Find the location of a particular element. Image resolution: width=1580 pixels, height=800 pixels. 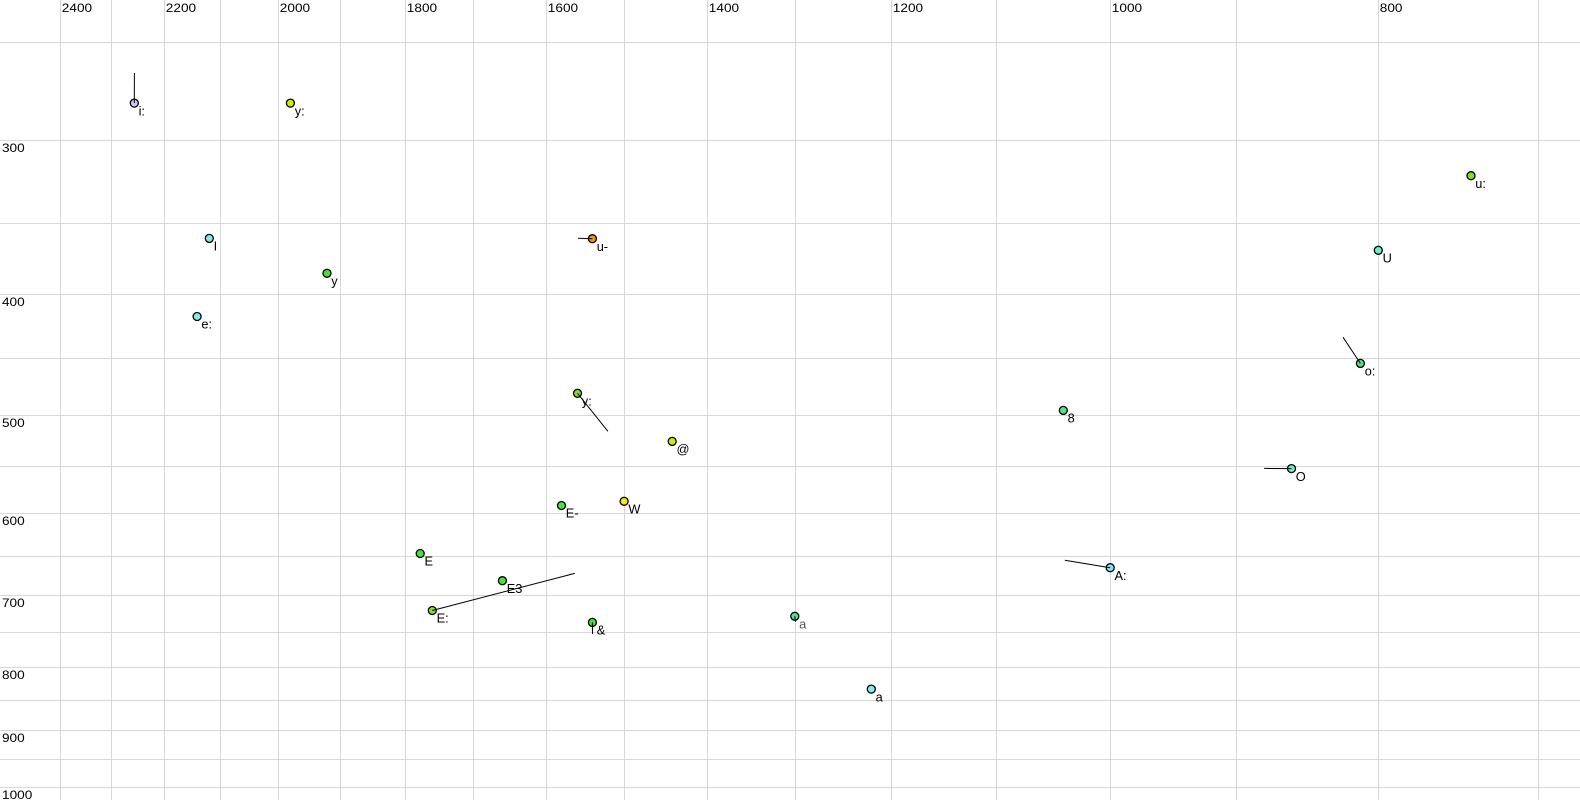

svg-text: O is located at coordinates (1301, 476).